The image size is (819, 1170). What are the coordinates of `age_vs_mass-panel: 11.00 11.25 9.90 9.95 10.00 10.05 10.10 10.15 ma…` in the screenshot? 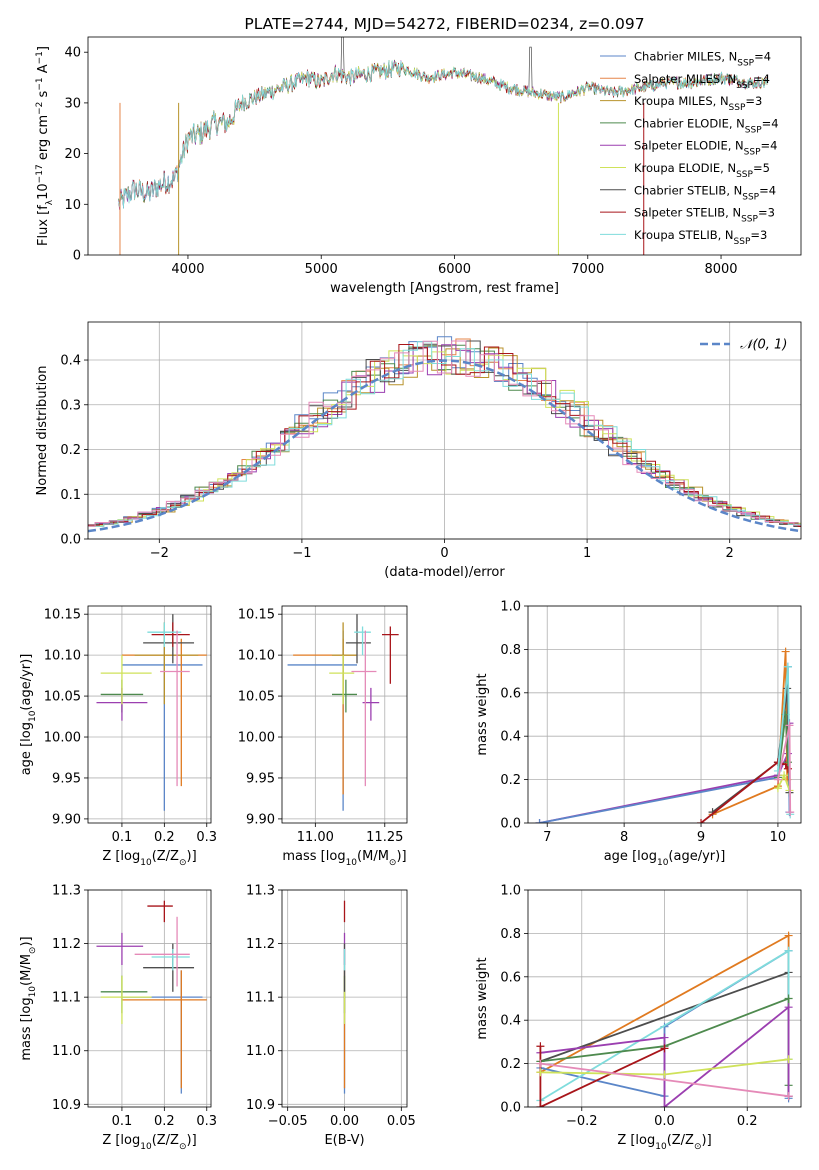 It's located at (323, 736).